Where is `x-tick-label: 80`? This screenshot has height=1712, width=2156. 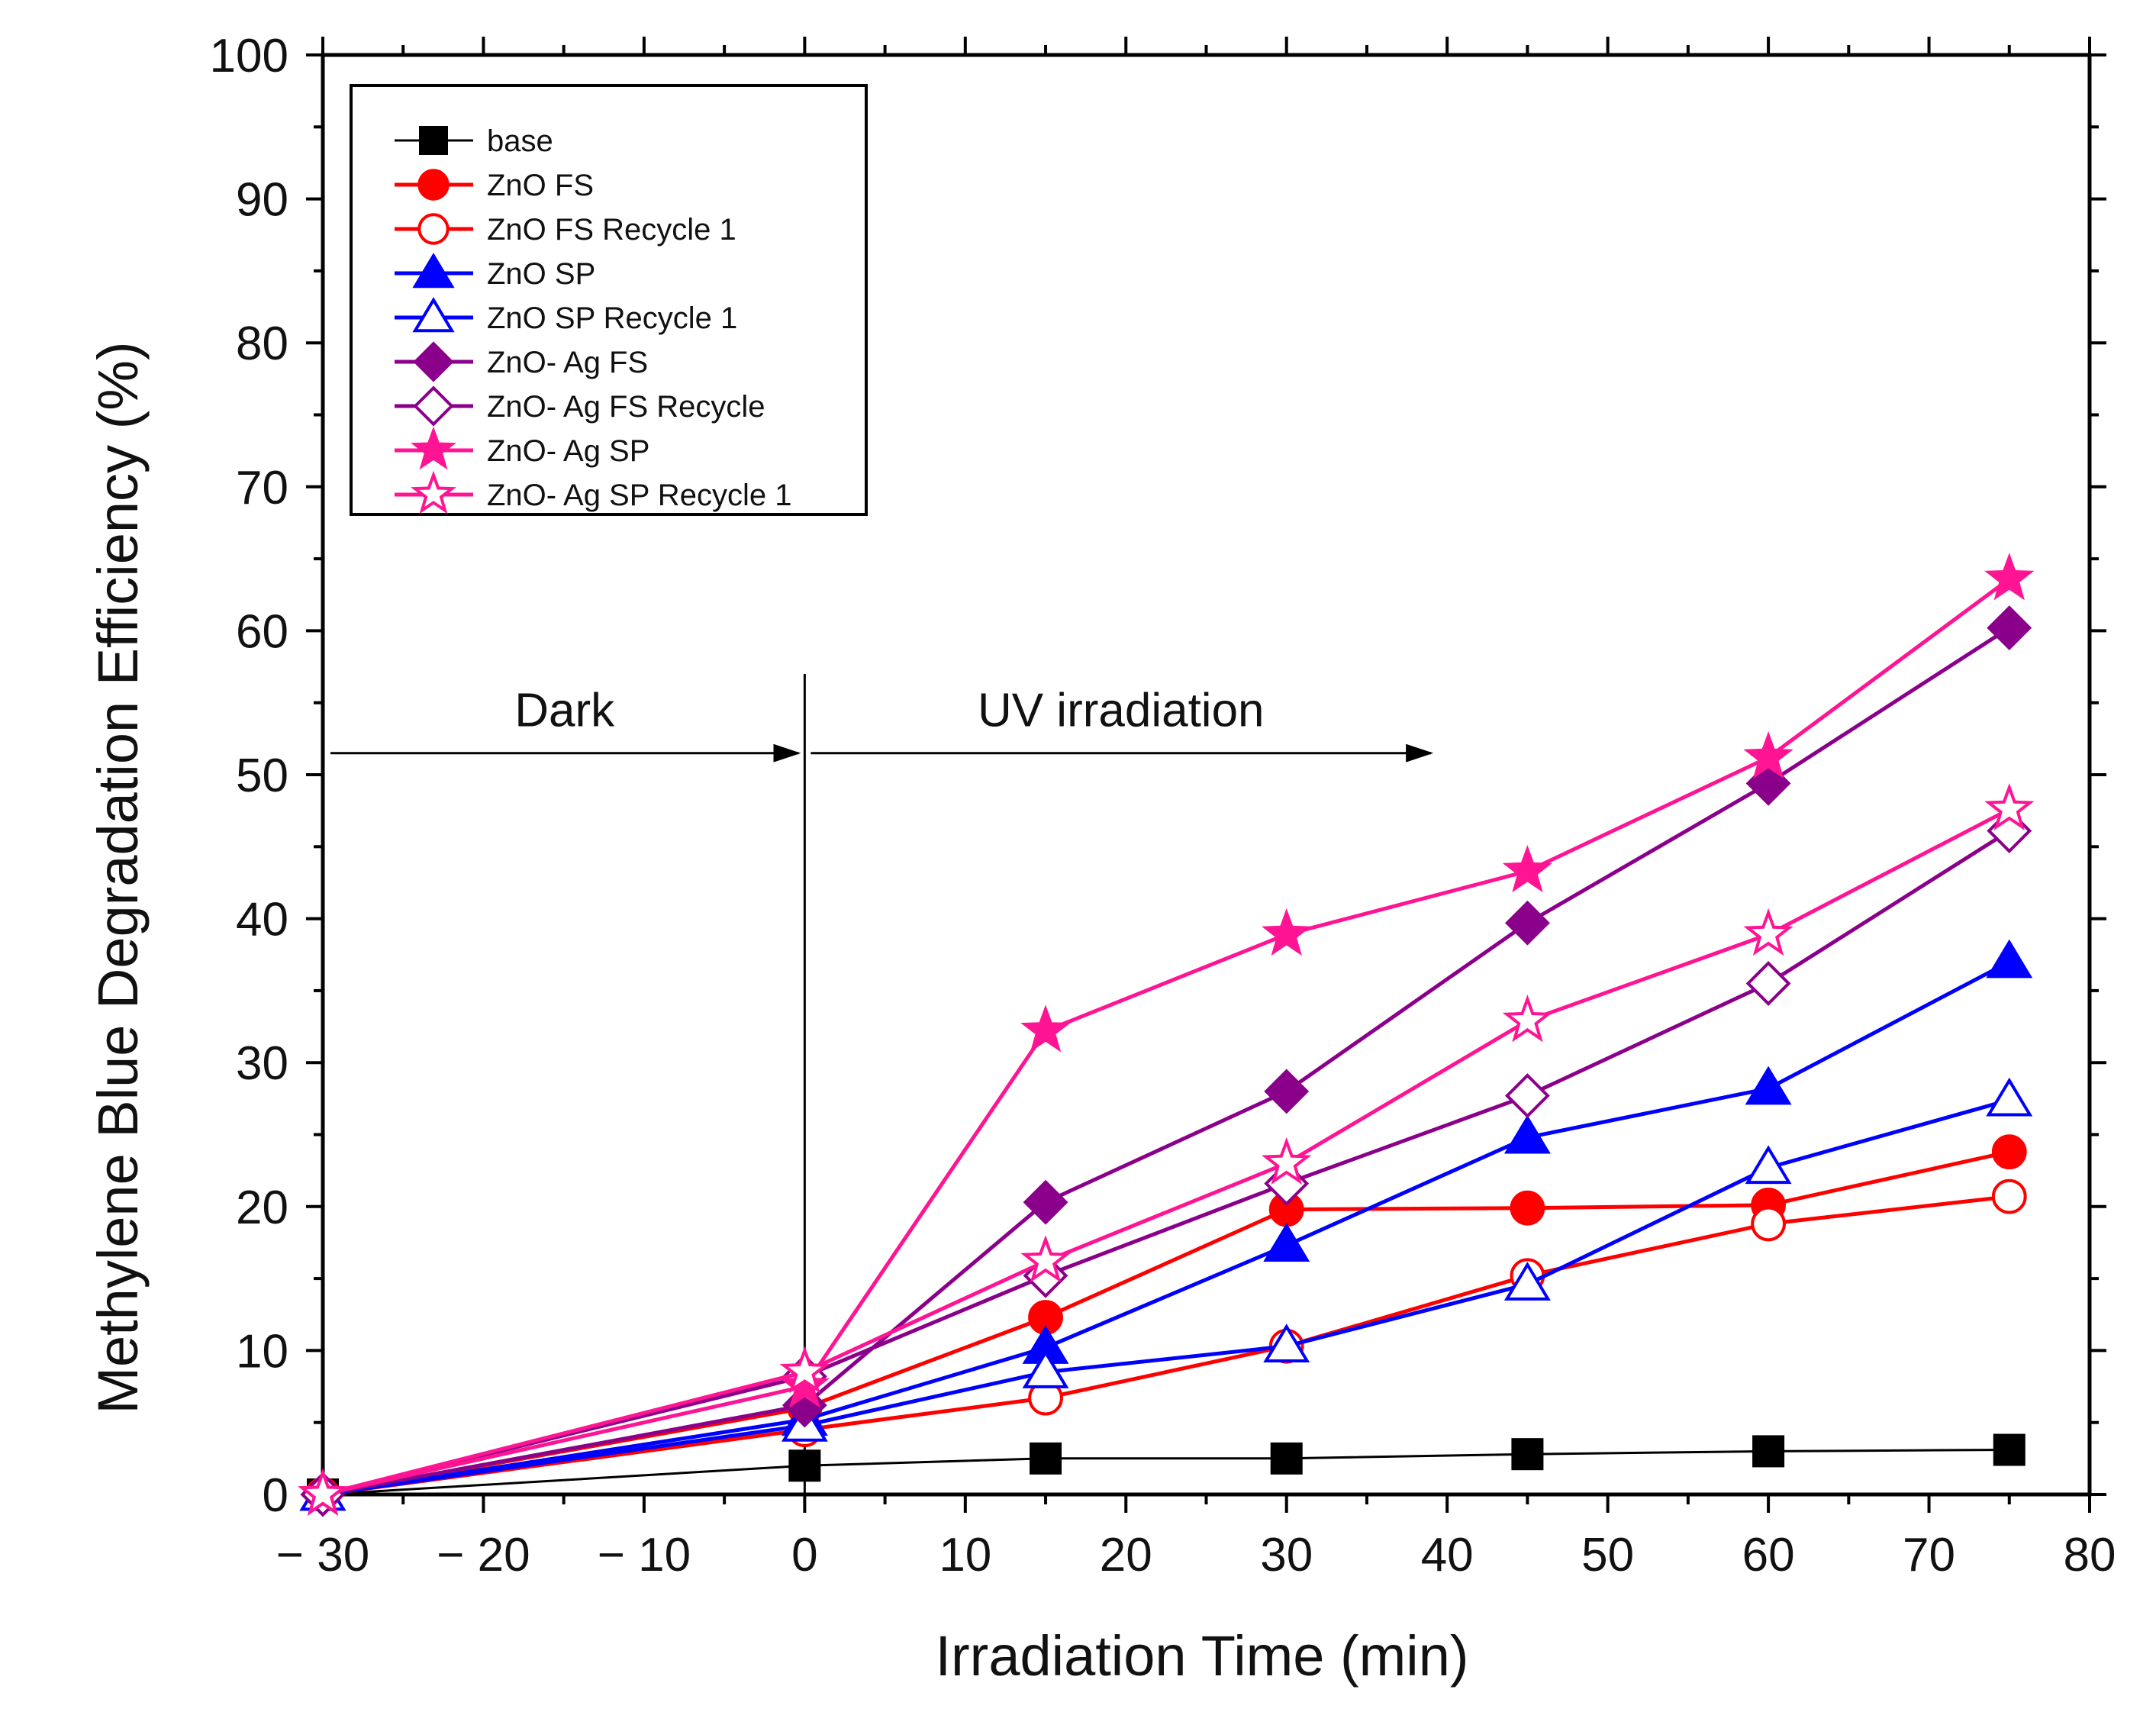
x-tick-label: 80 is located at coordinates (2090, 1555).